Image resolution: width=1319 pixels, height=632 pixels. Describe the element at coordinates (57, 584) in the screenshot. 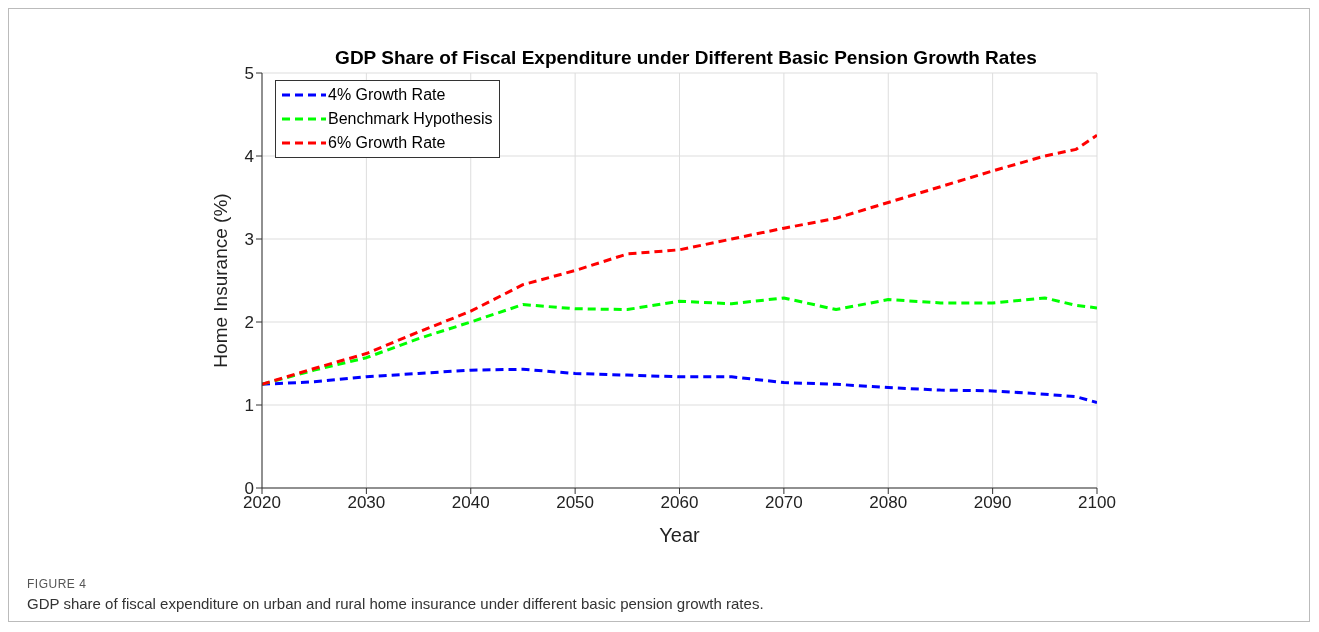

I see `caption: FIGURE 4` at that location.